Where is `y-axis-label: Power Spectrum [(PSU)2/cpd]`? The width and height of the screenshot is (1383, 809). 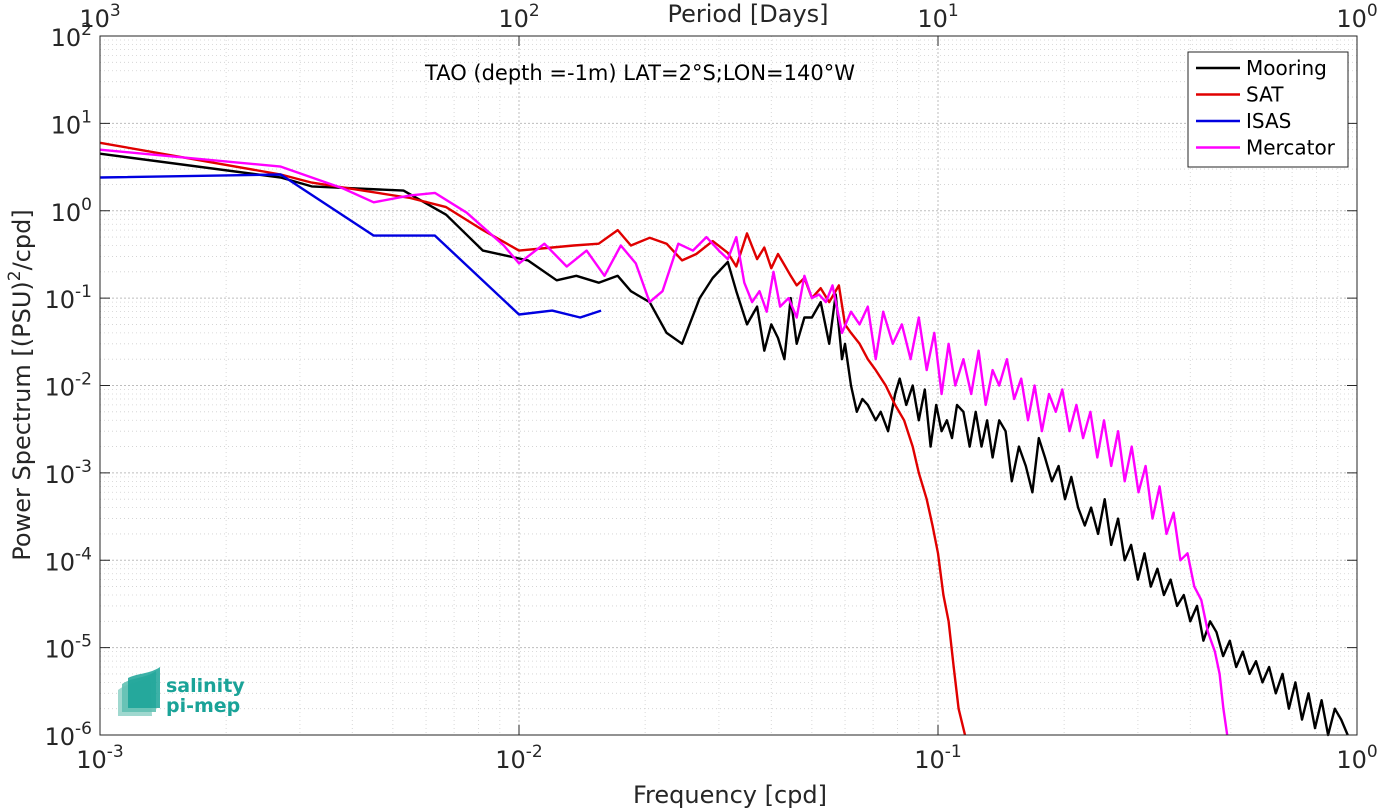
y-axis-label: Power Spectrum [(PSU)2/cpd] is located at coordinates (20, 384).